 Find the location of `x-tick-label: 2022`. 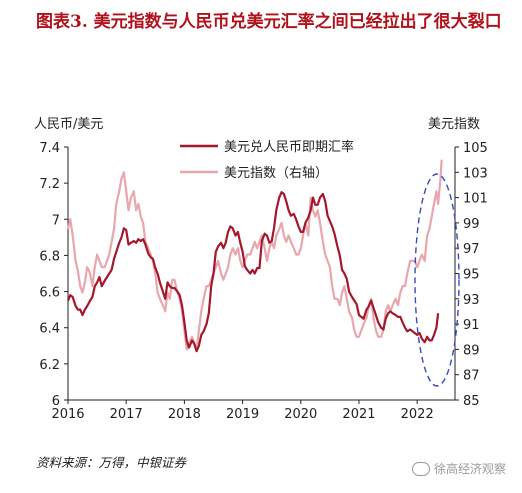

x-tick-label: 2022 is located at coordinates (417, 414).